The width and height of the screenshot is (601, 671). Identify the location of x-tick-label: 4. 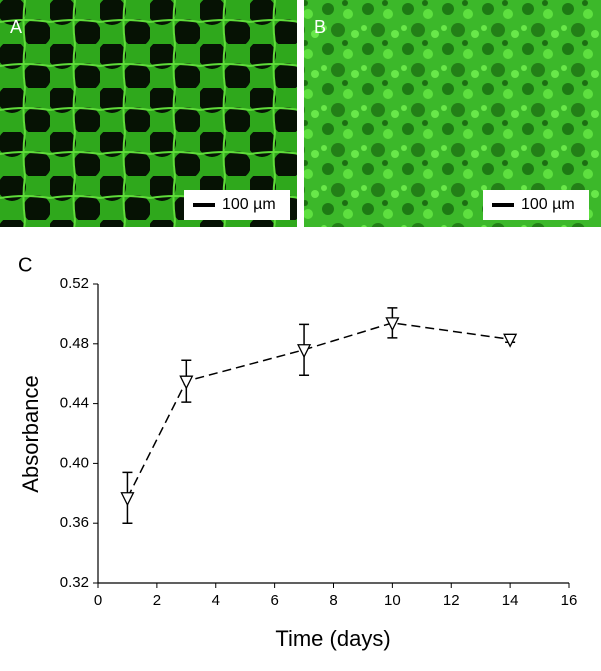
(216, 600).